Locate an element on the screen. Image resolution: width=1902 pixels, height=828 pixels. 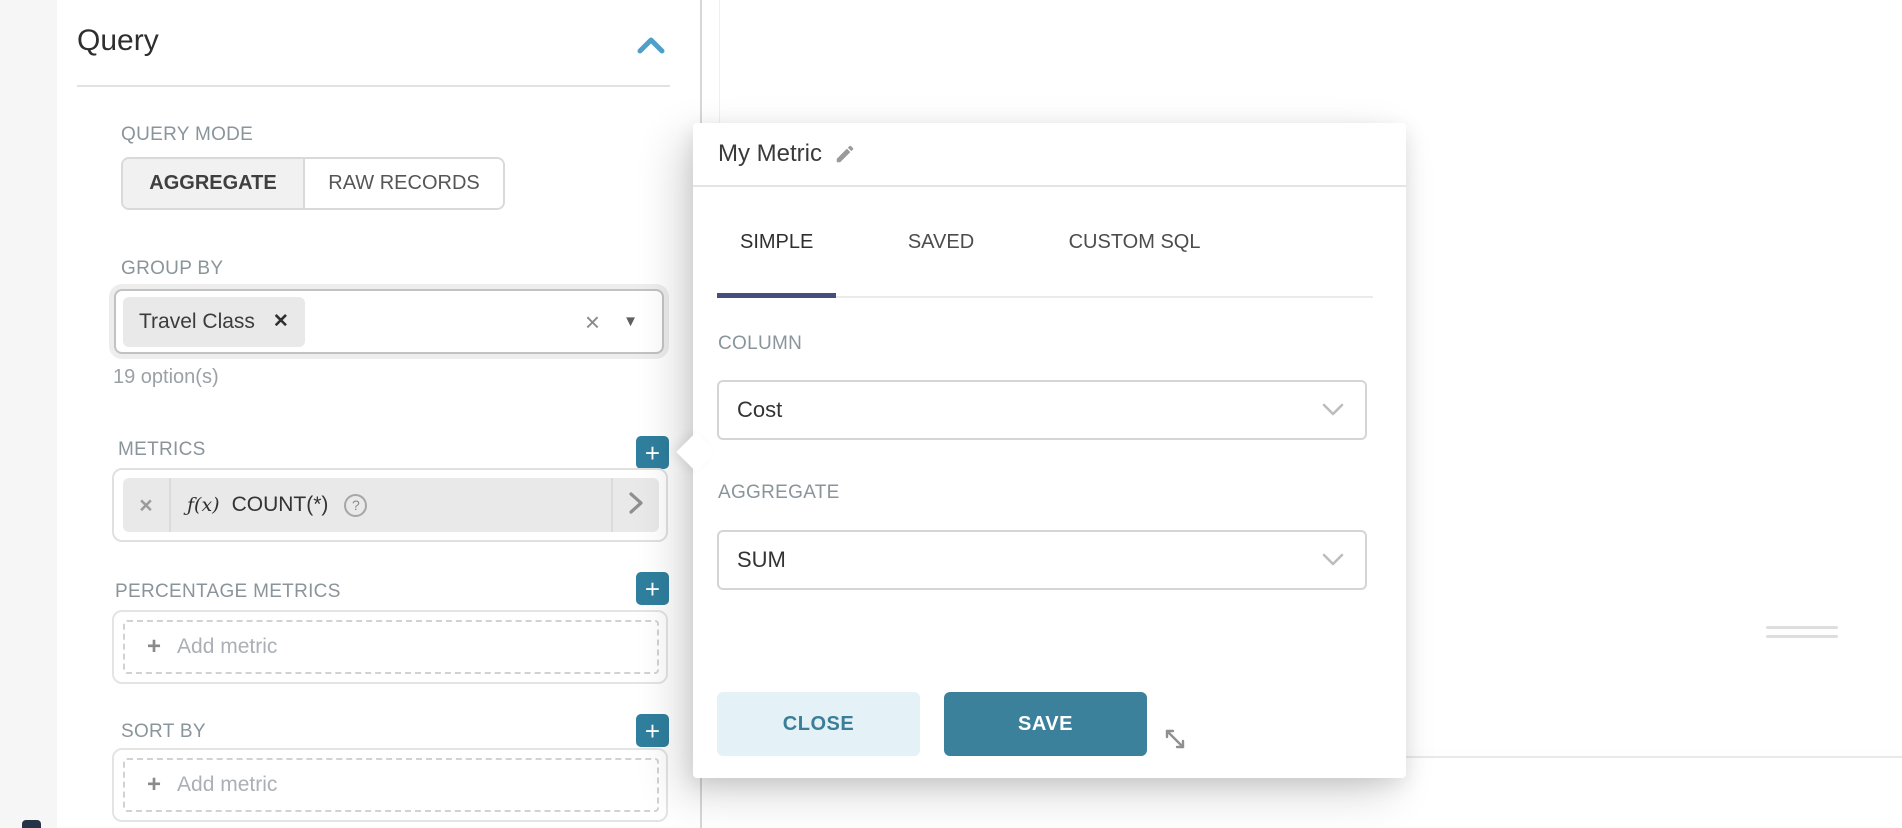
metrics-container: × ƒ(x) COUNT(*) ? is located at coordinates (390, 505).